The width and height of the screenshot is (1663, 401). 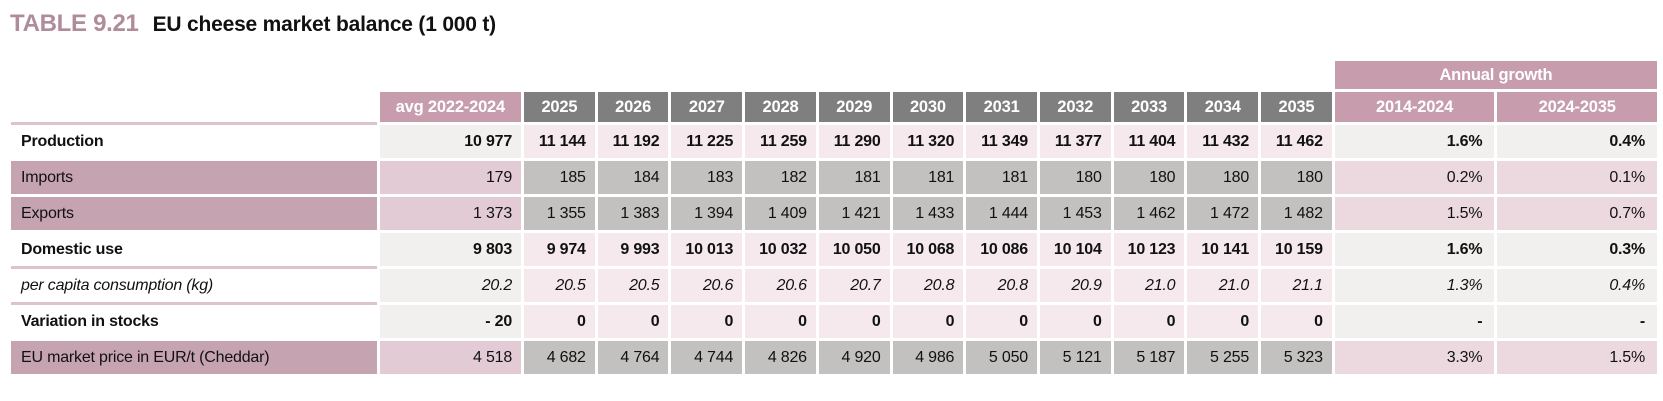 I want to click on column-header-avg: avg 2022-2024, so click(x=450, y=107).